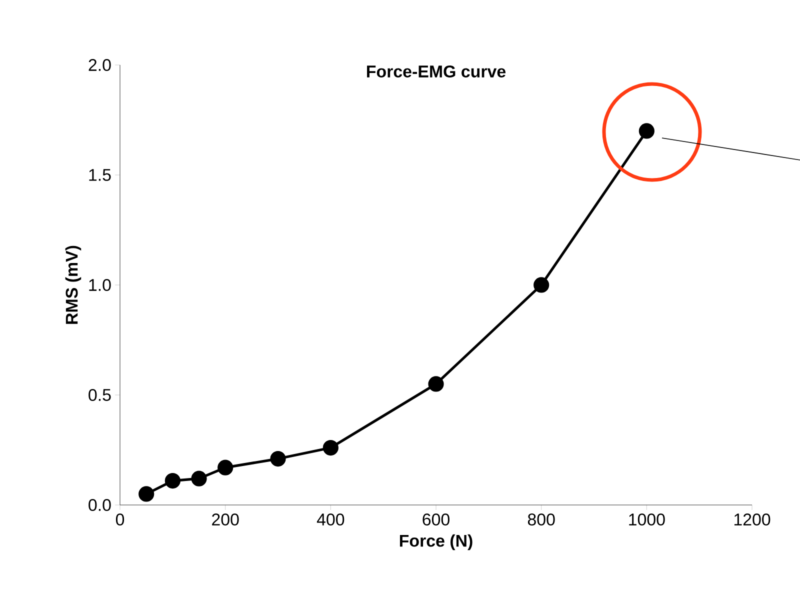 This screenshot has height=612, width=800. Describe the element at coordinates (330, 520) in the screenshot. I see `x-tick-label: 400` at that location.